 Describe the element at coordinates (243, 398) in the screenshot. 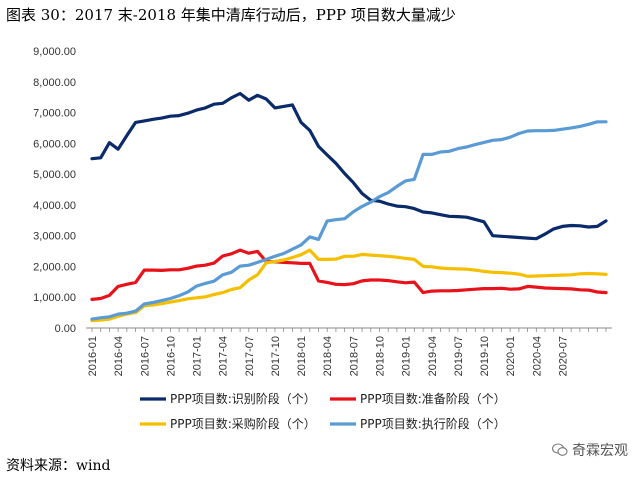

I see `legend-label: PPP项目数:识别阶段（个）` at that location.